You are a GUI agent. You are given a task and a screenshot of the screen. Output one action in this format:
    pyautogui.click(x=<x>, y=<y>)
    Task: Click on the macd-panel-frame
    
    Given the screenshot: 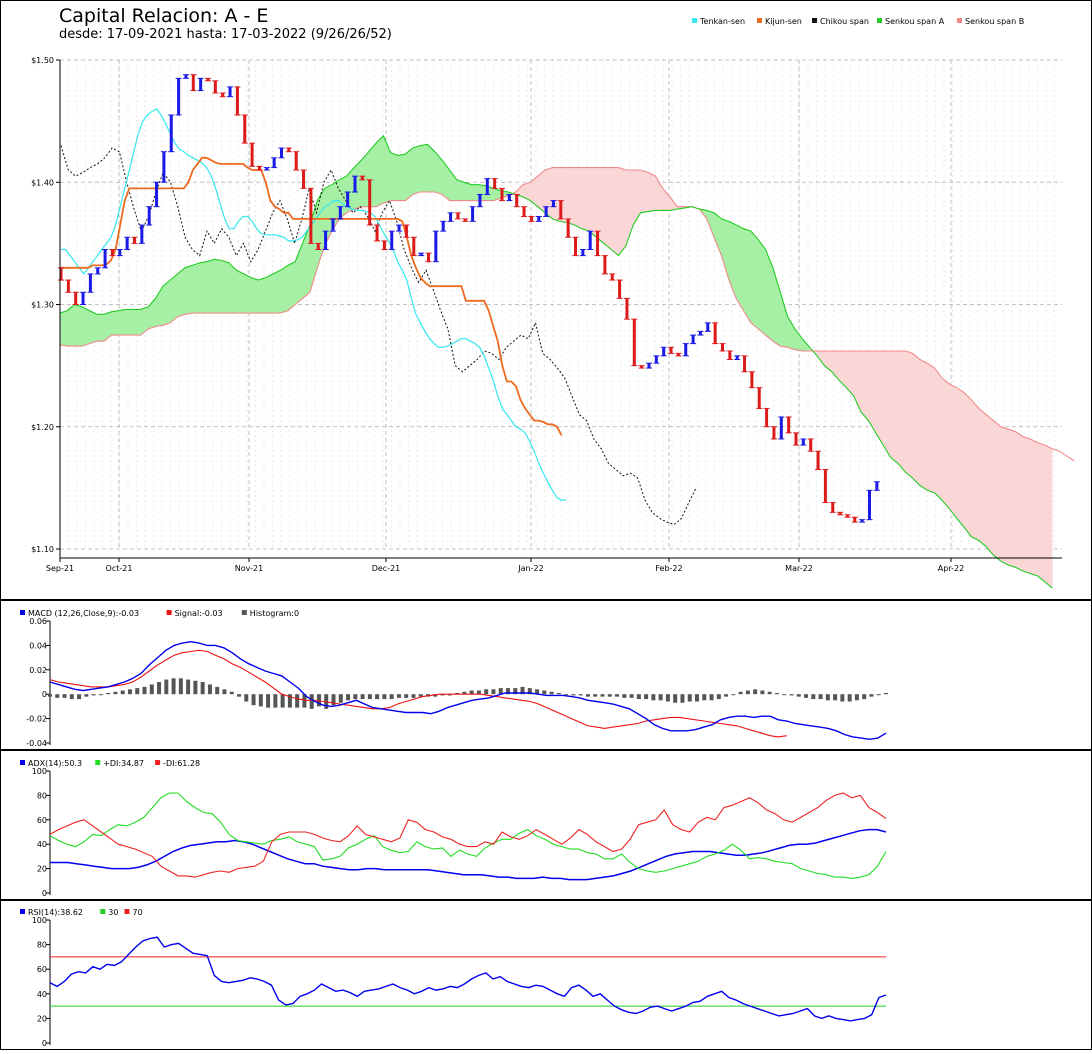 What is the action you would take?
    pyautogui.click(x=546, y=675)
    